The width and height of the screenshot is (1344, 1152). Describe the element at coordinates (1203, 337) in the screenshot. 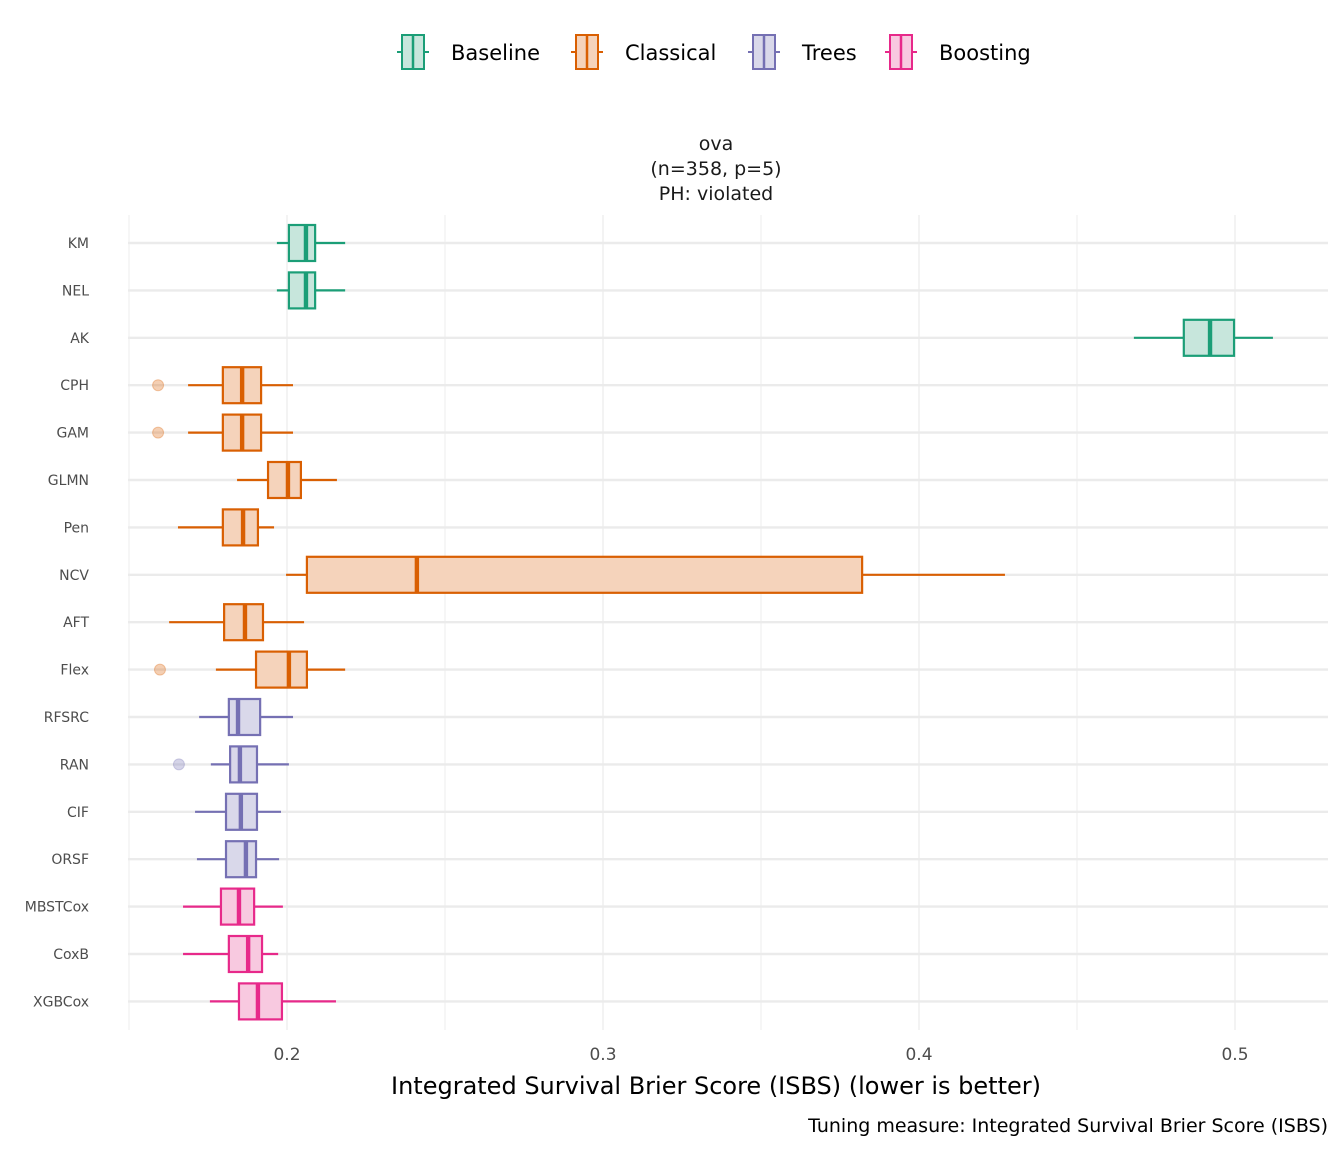

I see `box-ak` at that location.